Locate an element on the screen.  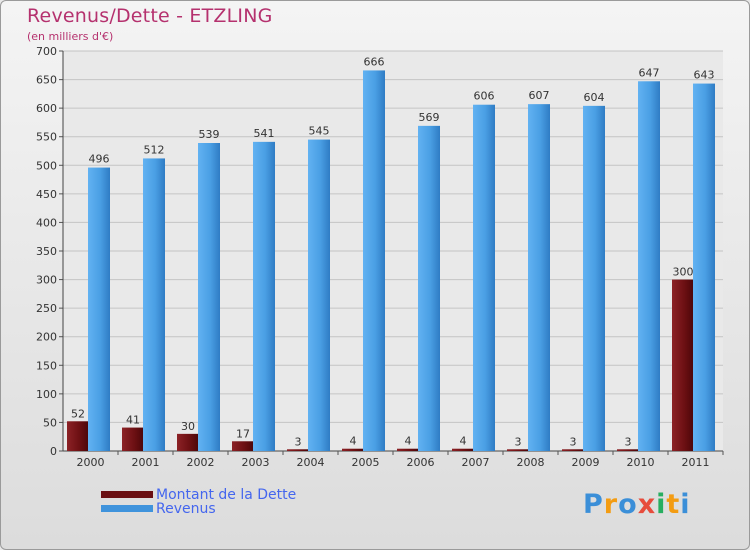
logo-letter: o is located at coordinates (628, 504).